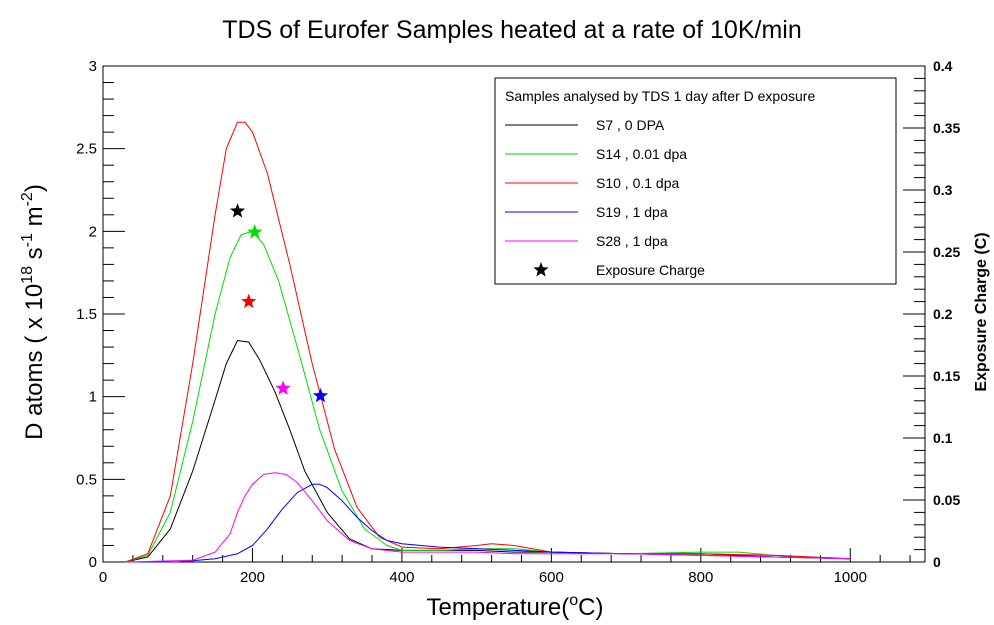 The height and width of the screenshot is (625, 994). I want to click on legend-star-swatch, so click(541, 269).